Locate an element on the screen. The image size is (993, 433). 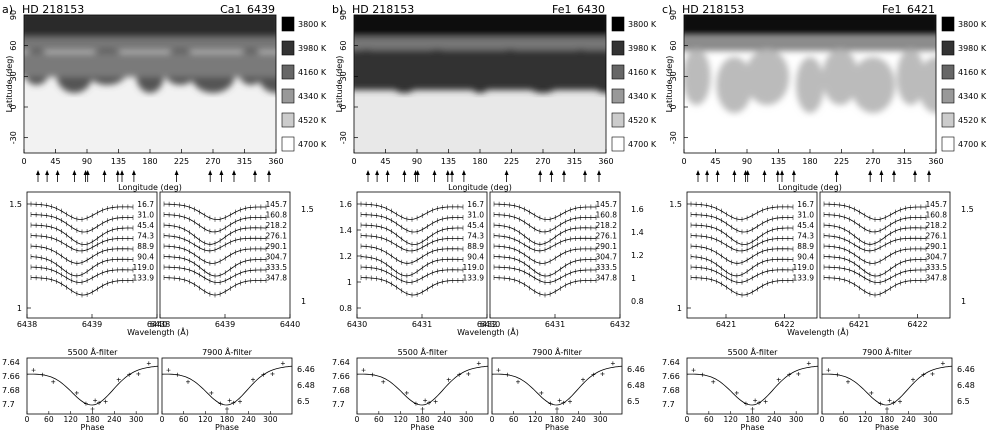
wavelength-tick-label: 6422 is located at coordinates (917, 324).